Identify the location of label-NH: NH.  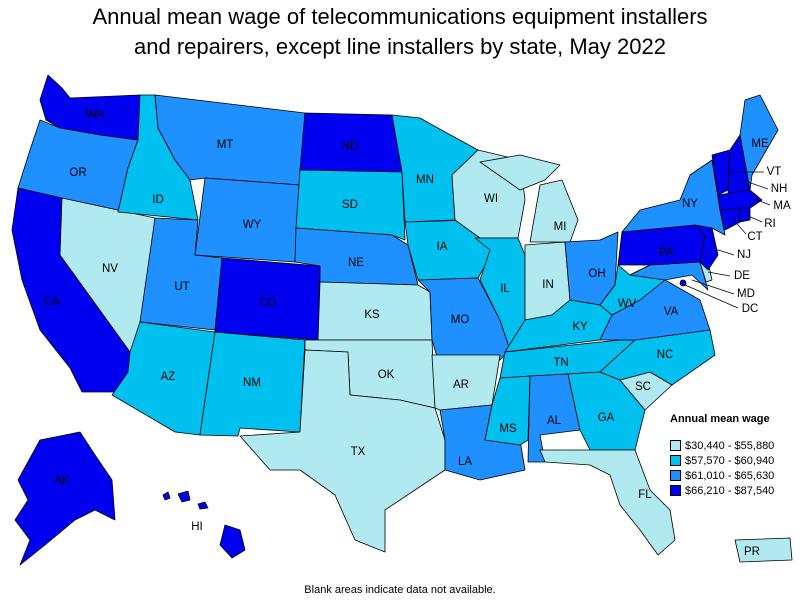
(779, 189).